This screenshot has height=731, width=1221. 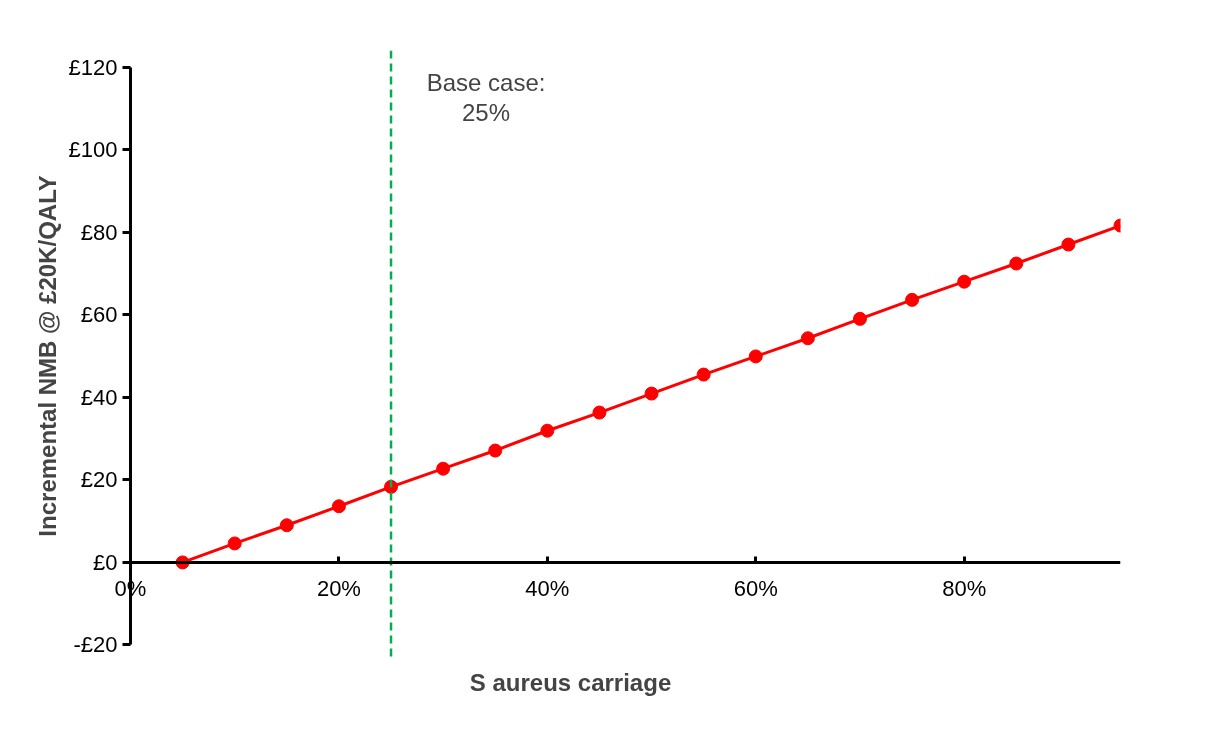 What do you see at coordinates (99, 232) in the screenshot?
I see `y-tick-label: £80` at bounding box center [99, 232].